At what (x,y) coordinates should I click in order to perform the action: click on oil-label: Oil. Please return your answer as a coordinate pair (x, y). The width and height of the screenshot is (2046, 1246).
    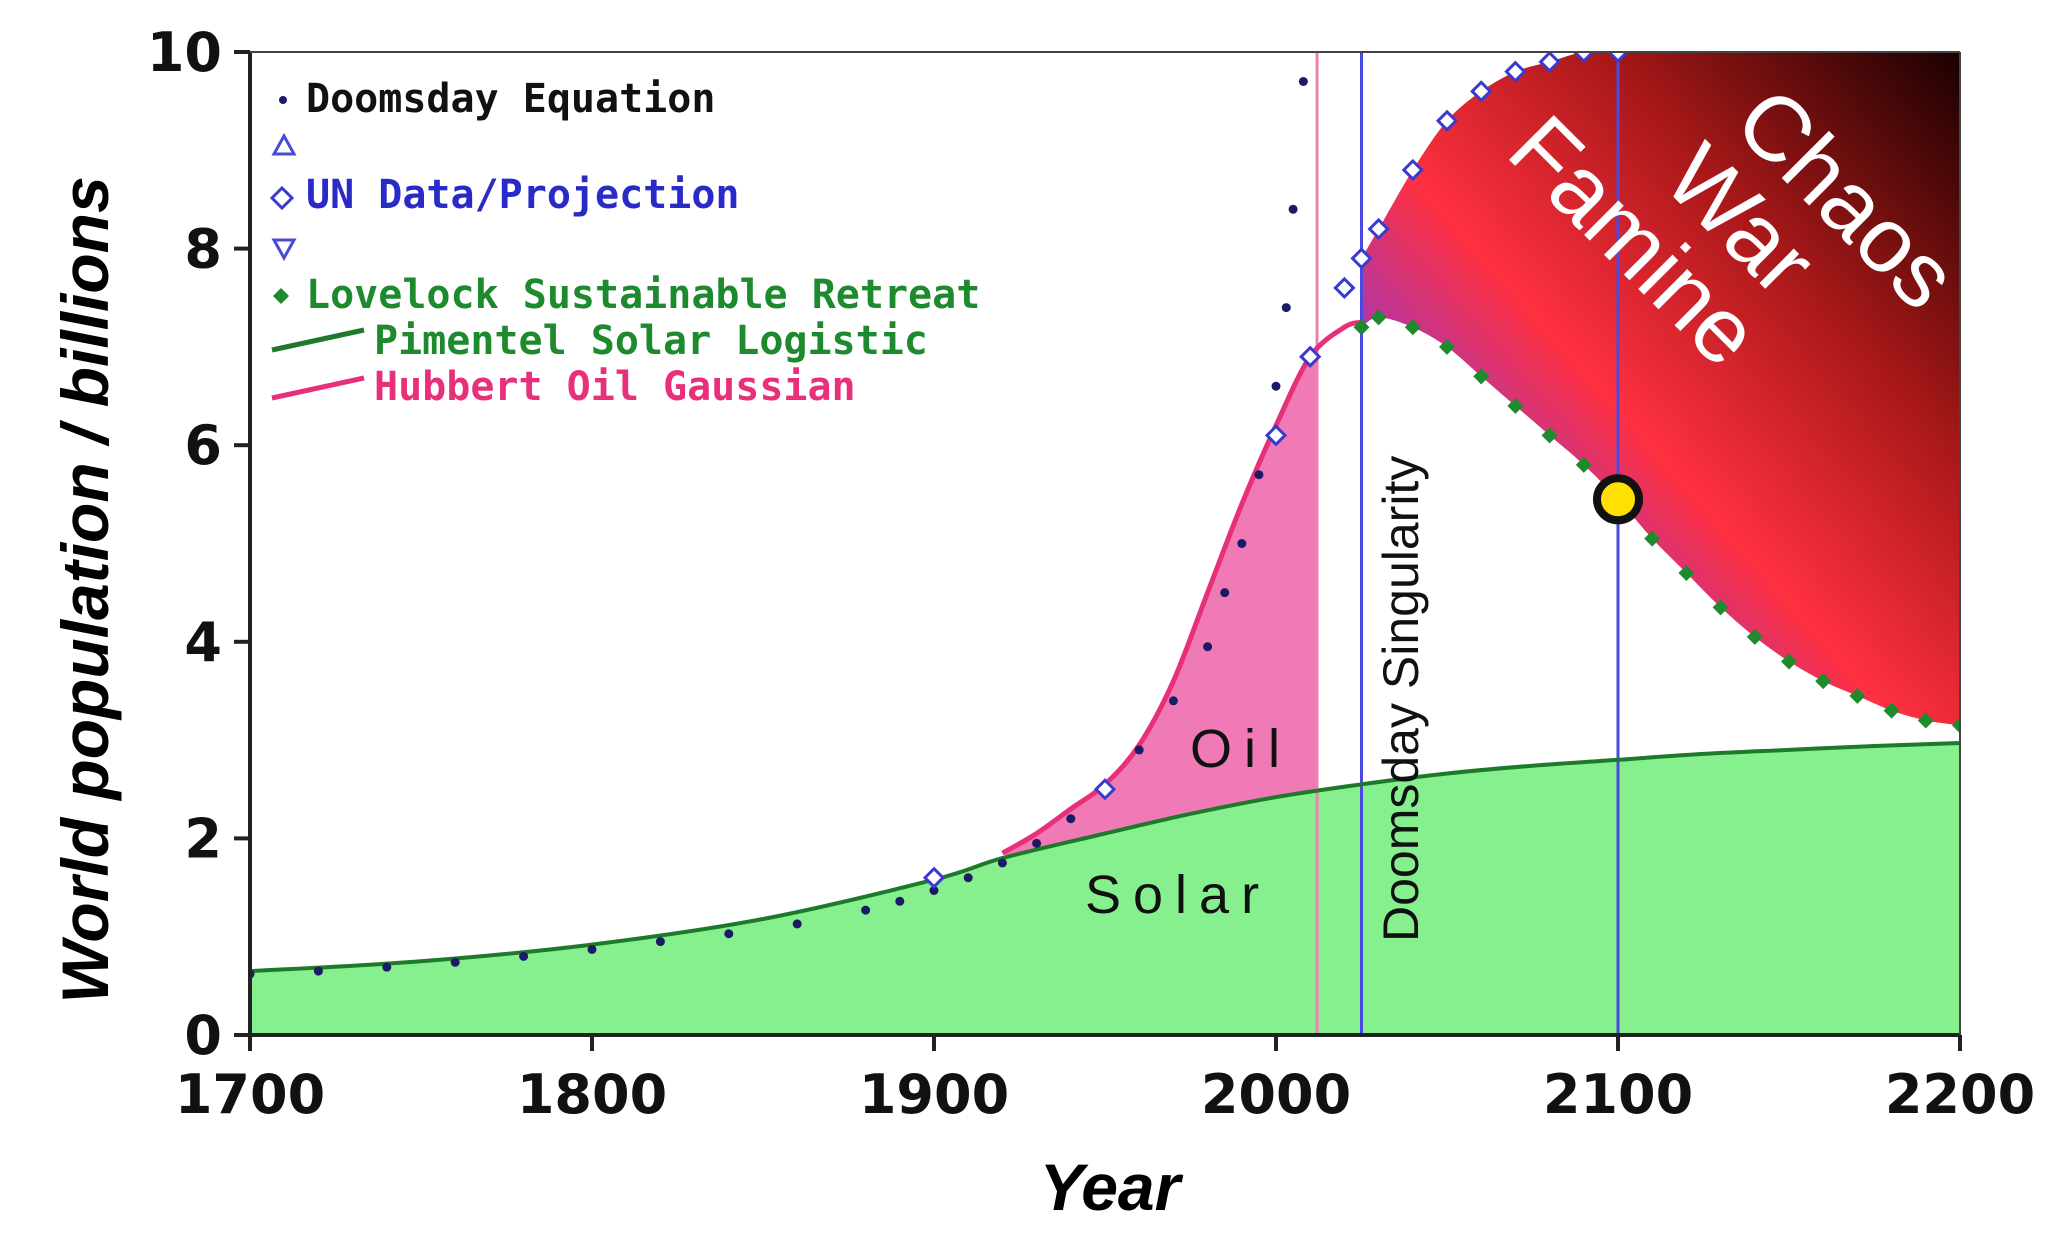
    Looking at the image, I should click on (1241, 749).